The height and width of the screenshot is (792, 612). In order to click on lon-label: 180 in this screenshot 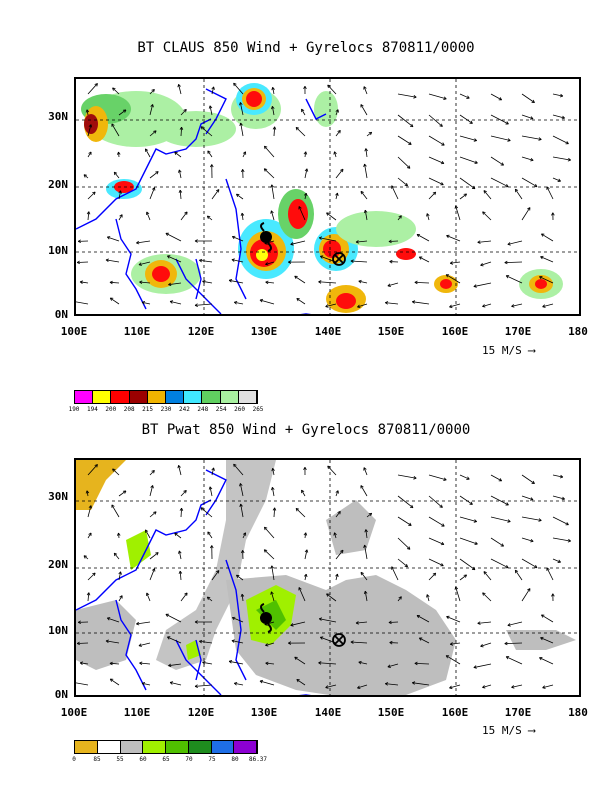, I will do `click(578, 331)`.